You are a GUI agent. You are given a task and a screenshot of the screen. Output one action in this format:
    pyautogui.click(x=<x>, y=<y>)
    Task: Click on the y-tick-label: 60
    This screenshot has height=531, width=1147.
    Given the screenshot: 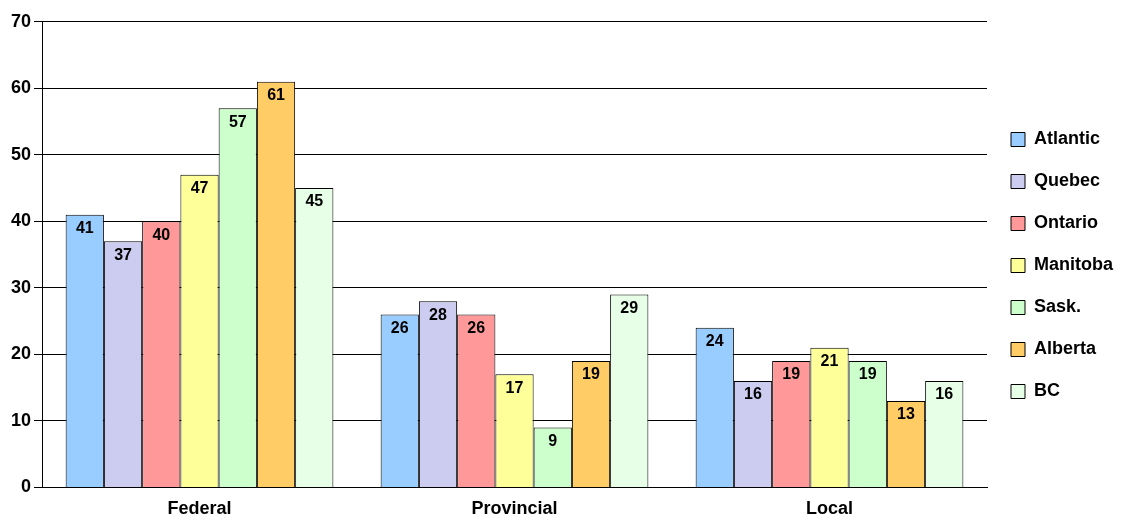 What is the action you would take?
    pyautogui.click(x=21, y=87)
    